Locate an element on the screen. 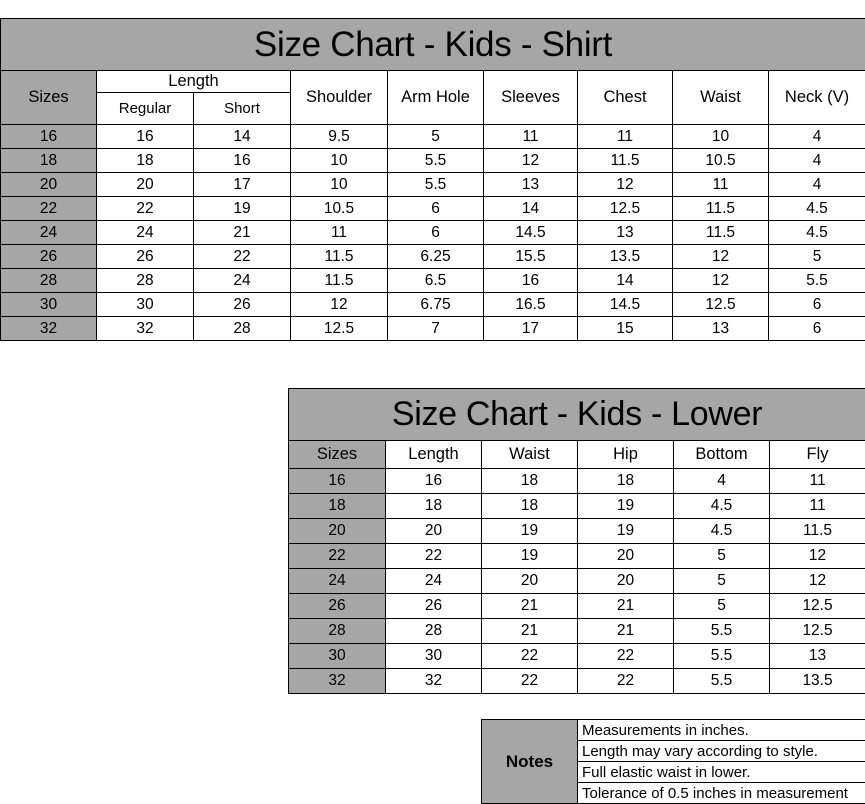 Image resolution: width=865 pixels, height=804 pixels. lower-header-row: Sizes Length Waist Hip Bottom Fly is located at coordinates (577, 455).